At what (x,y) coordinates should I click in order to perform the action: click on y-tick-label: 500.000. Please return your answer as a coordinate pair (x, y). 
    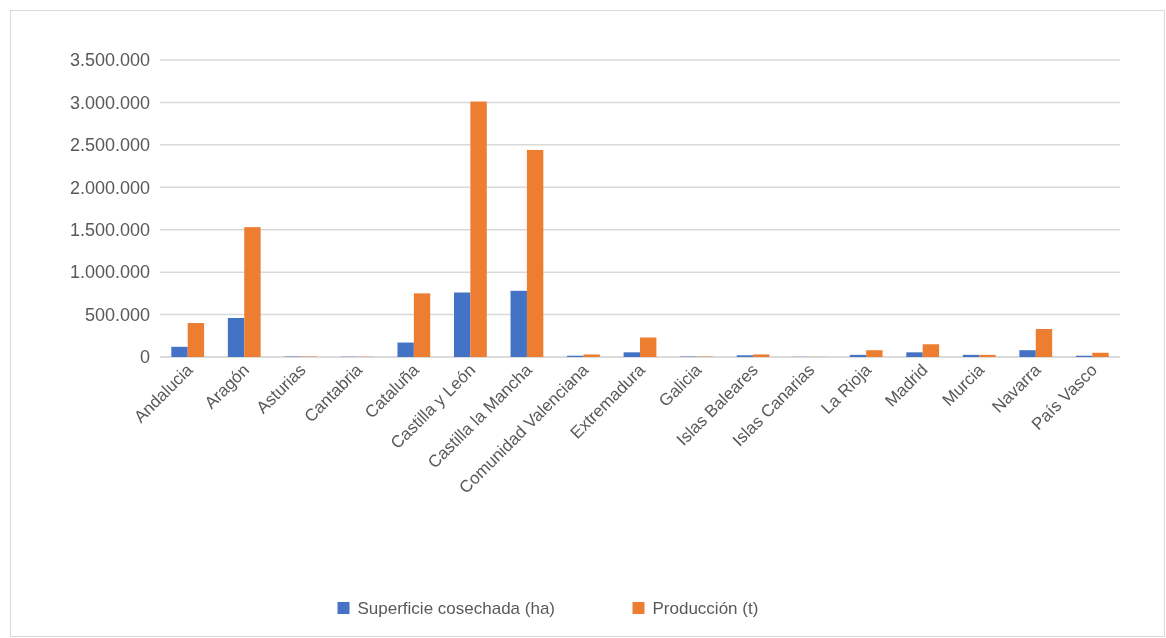
    Looking at the image, I should click on (117, 314).